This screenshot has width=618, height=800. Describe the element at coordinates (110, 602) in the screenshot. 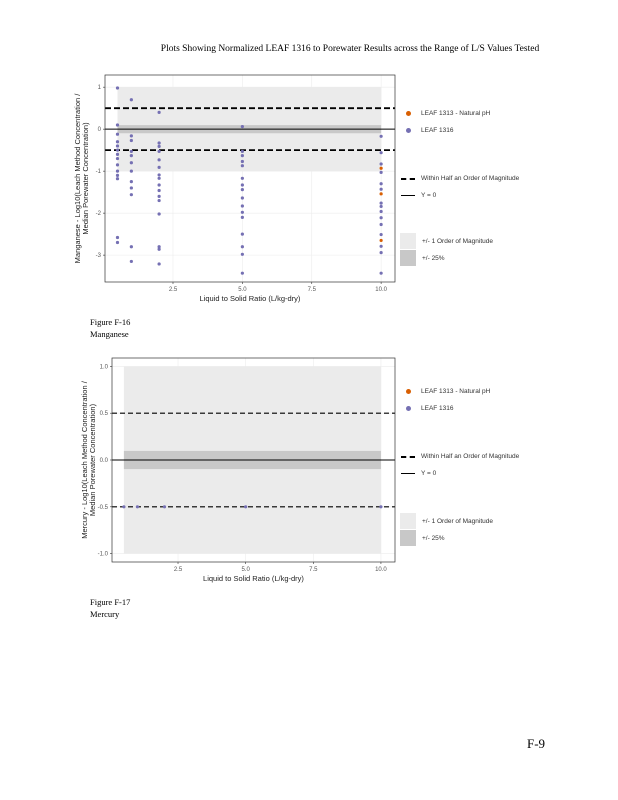

I see `figure-label: Figure F-17` at that location.